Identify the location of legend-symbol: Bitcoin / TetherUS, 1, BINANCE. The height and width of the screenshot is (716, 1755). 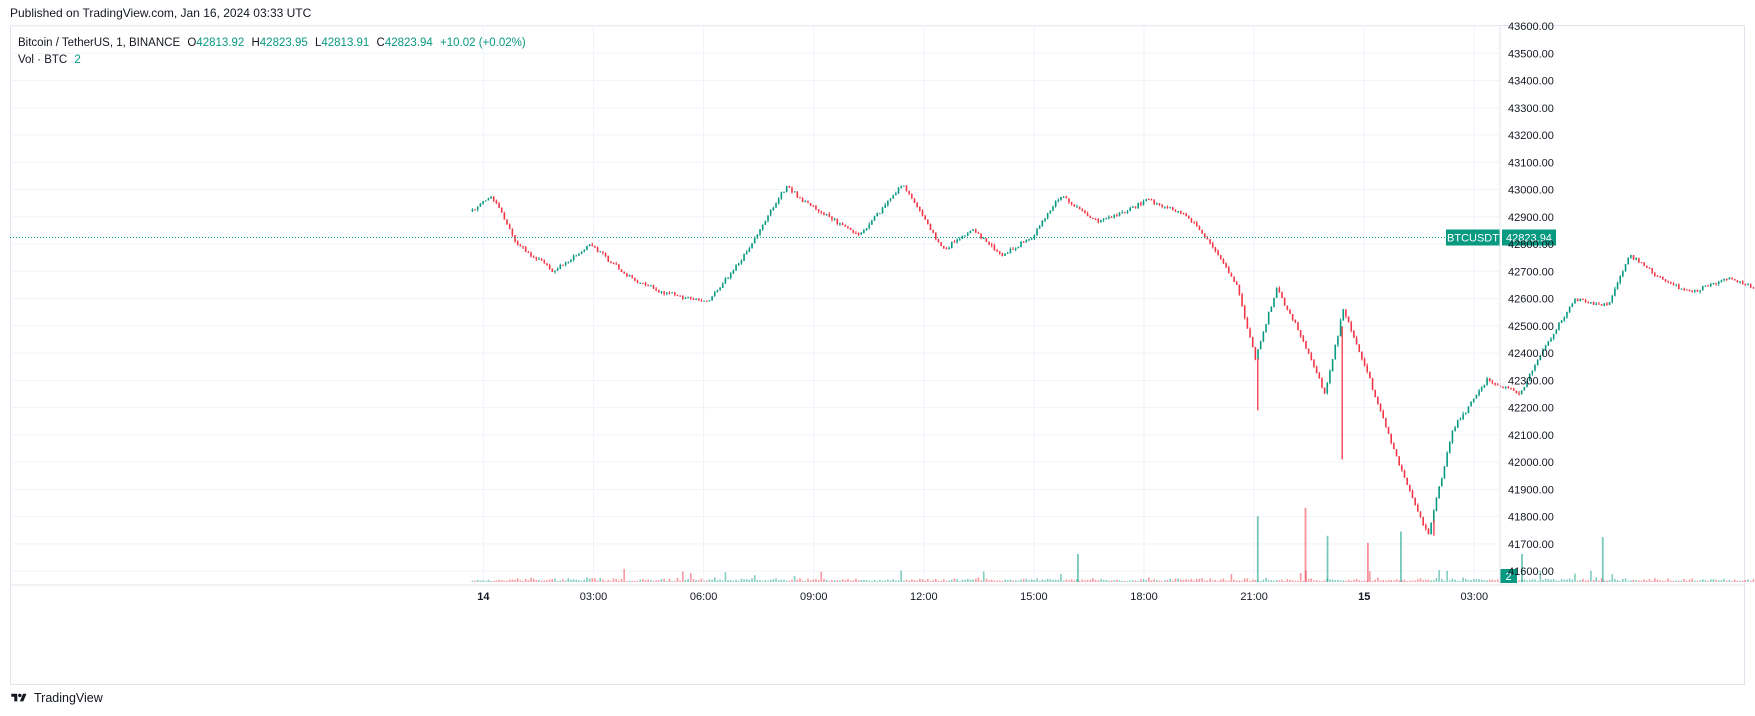
(99, 43).